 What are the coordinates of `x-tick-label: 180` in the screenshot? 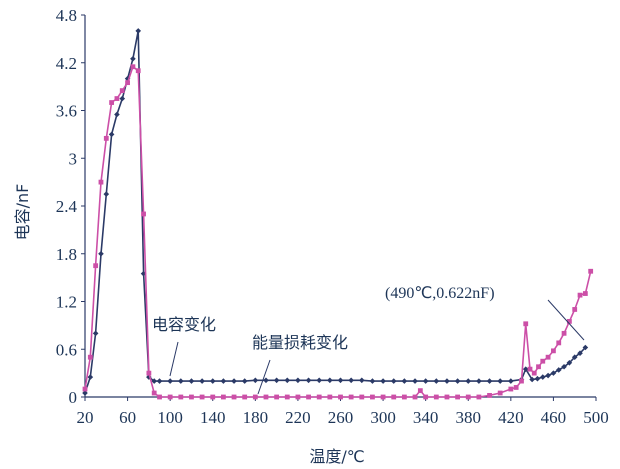 It's located at (256, 417).